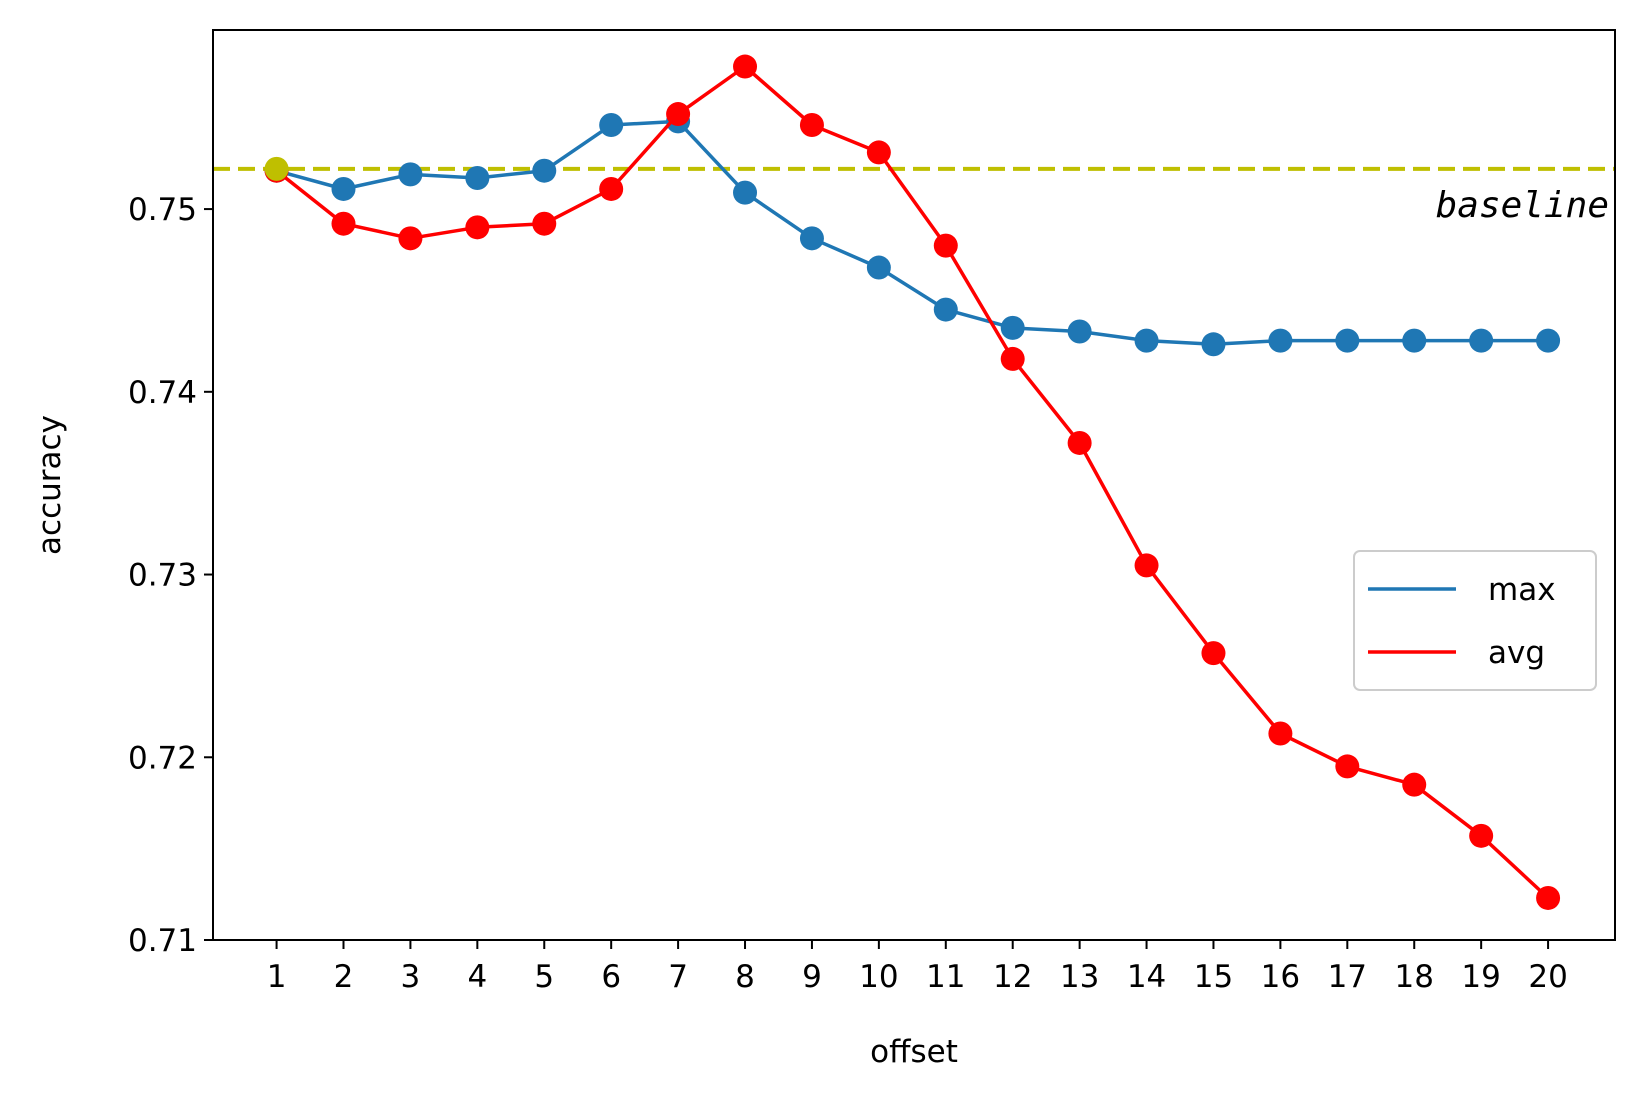  I want to click on x-tick-label-6: 6, so click(611, 977).